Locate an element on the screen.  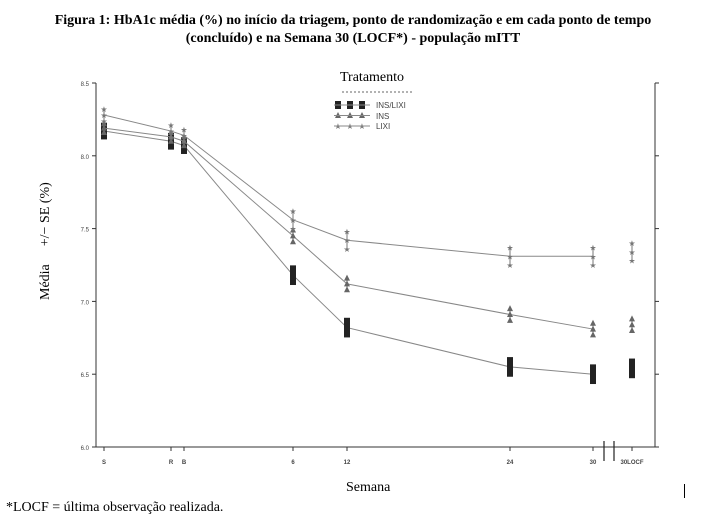
y-tick-label: 8.0 is located at coordinates (85, 158).